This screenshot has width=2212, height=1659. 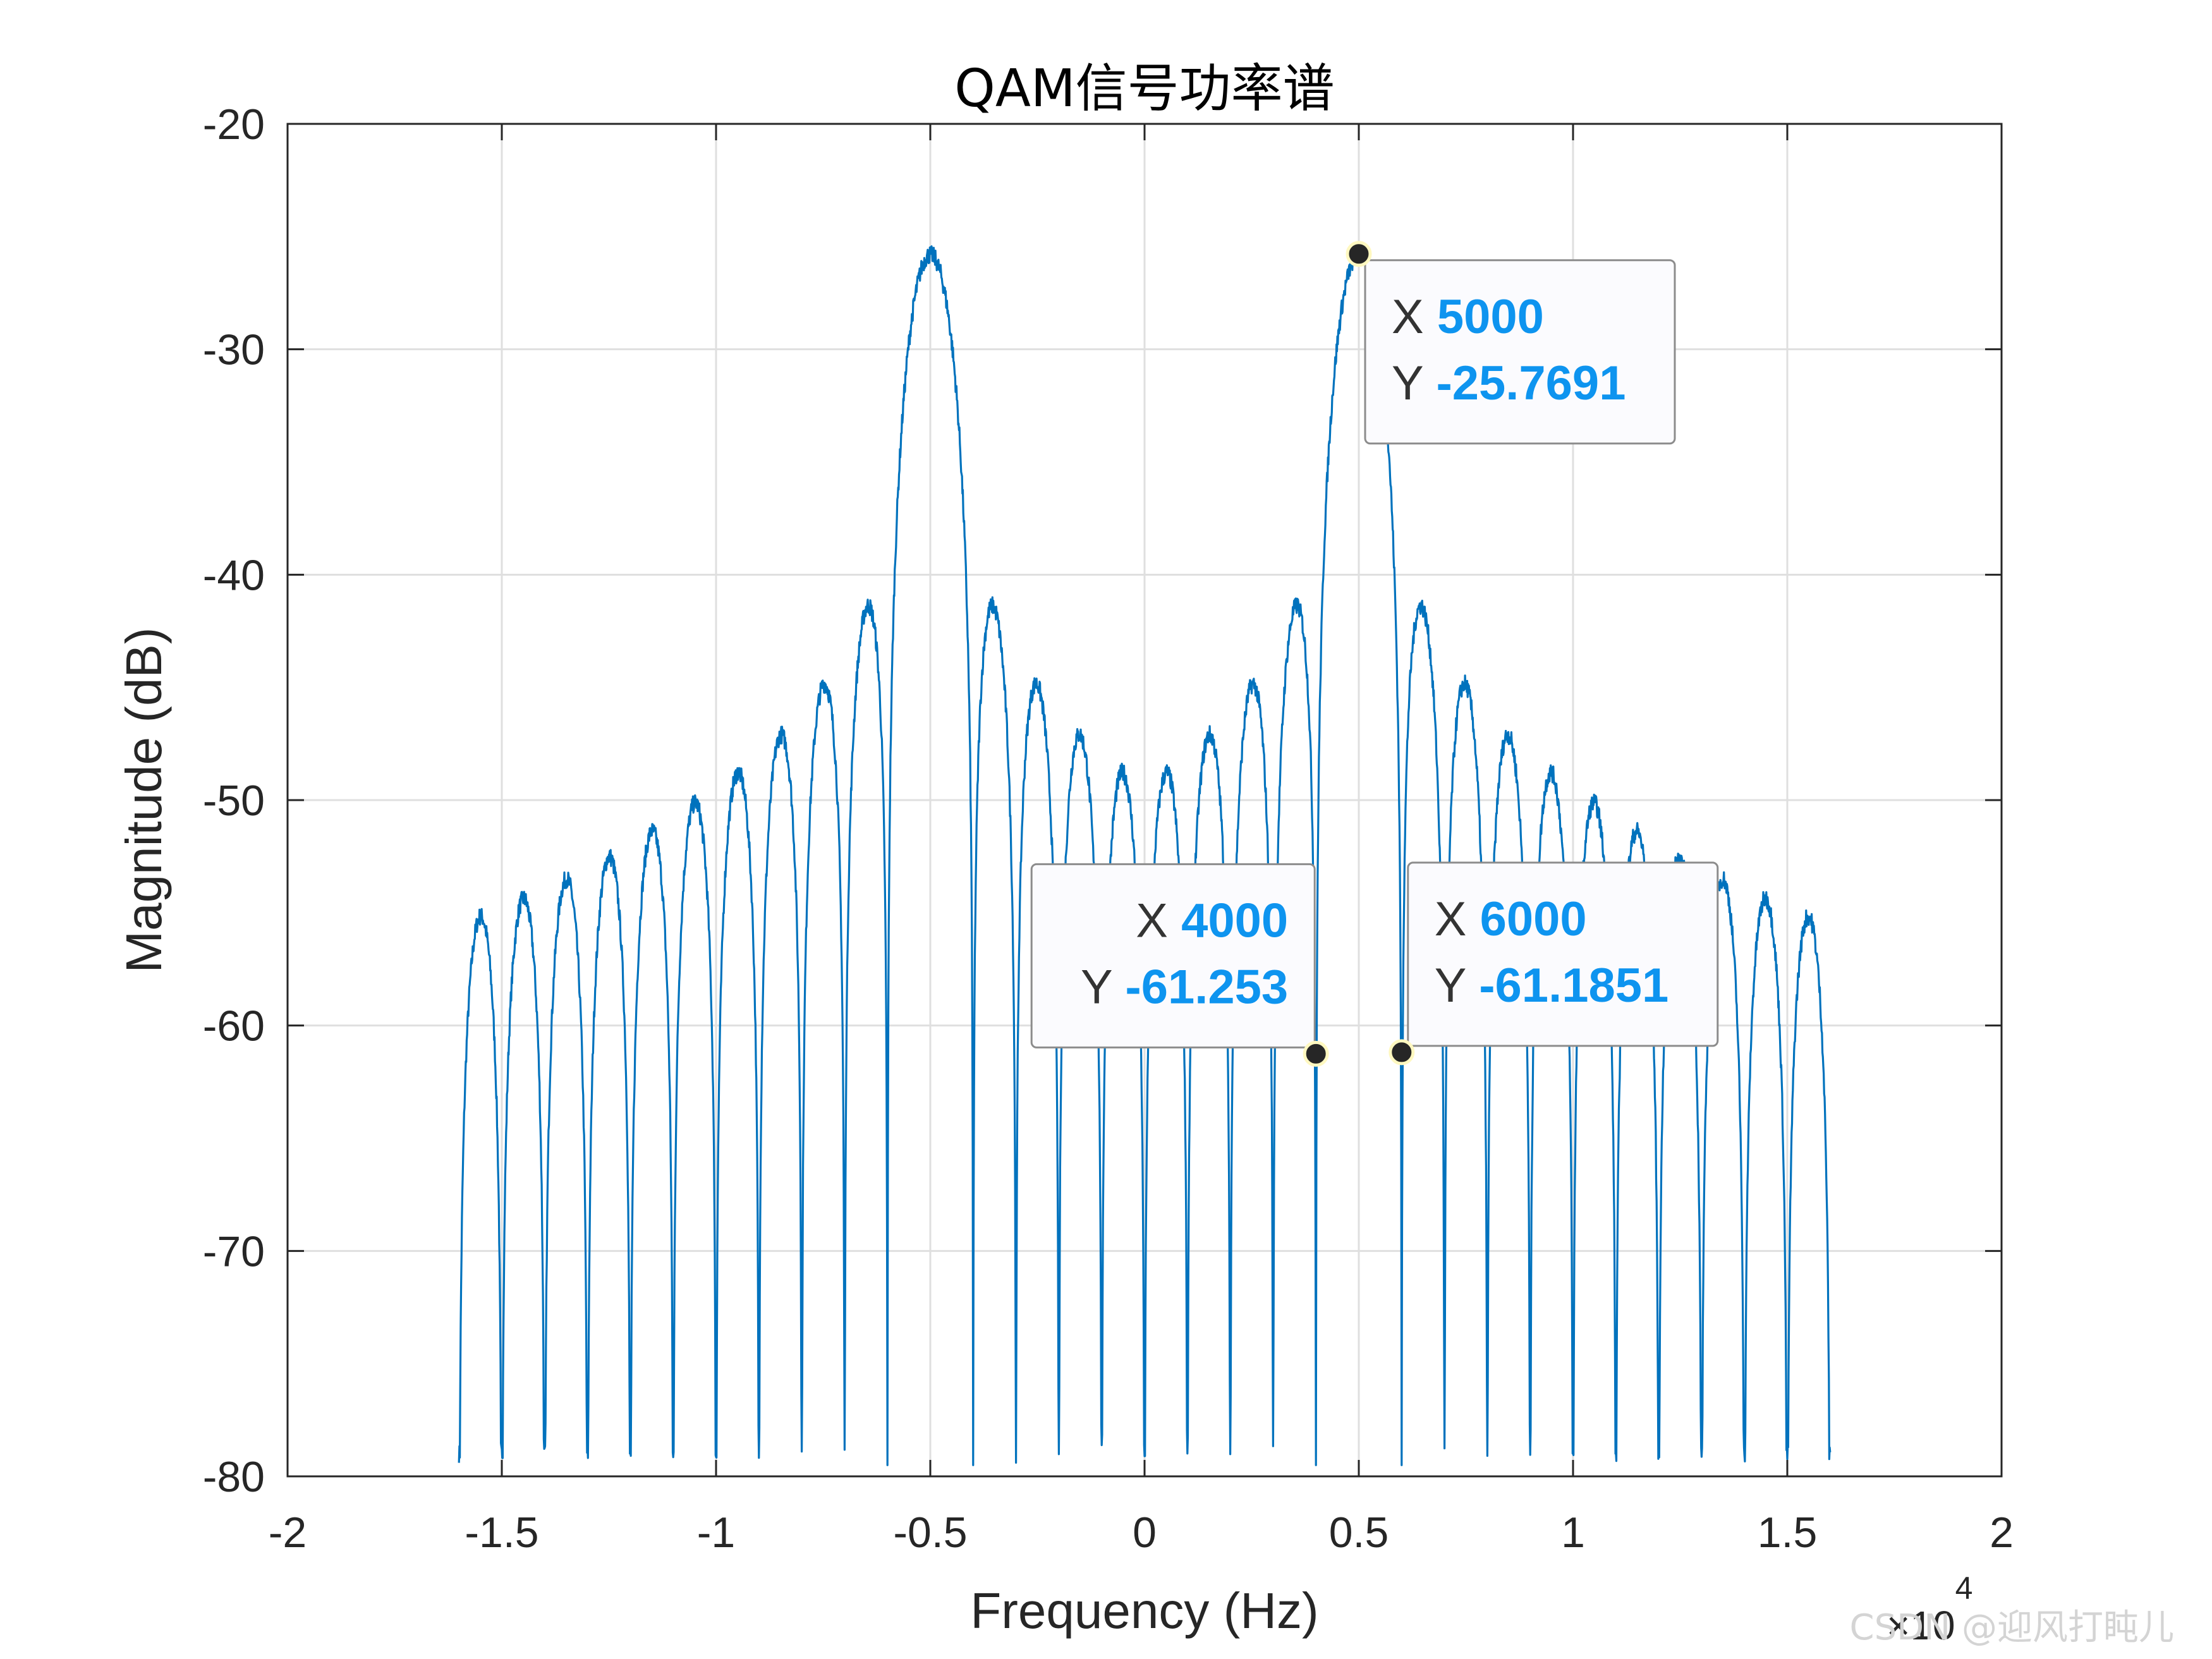 I want to click on datatip-x-line: X 5000, so click(x=1468, y=317).